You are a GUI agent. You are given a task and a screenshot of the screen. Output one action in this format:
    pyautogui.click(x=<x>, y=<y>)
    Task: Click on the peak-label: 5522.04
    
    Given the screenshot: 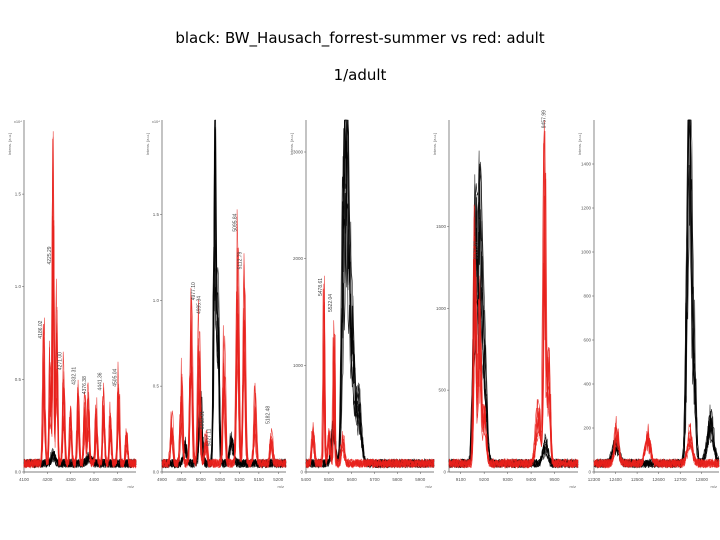 What is the action you would take?
    pyautogui.click(x=331, y=303)
    